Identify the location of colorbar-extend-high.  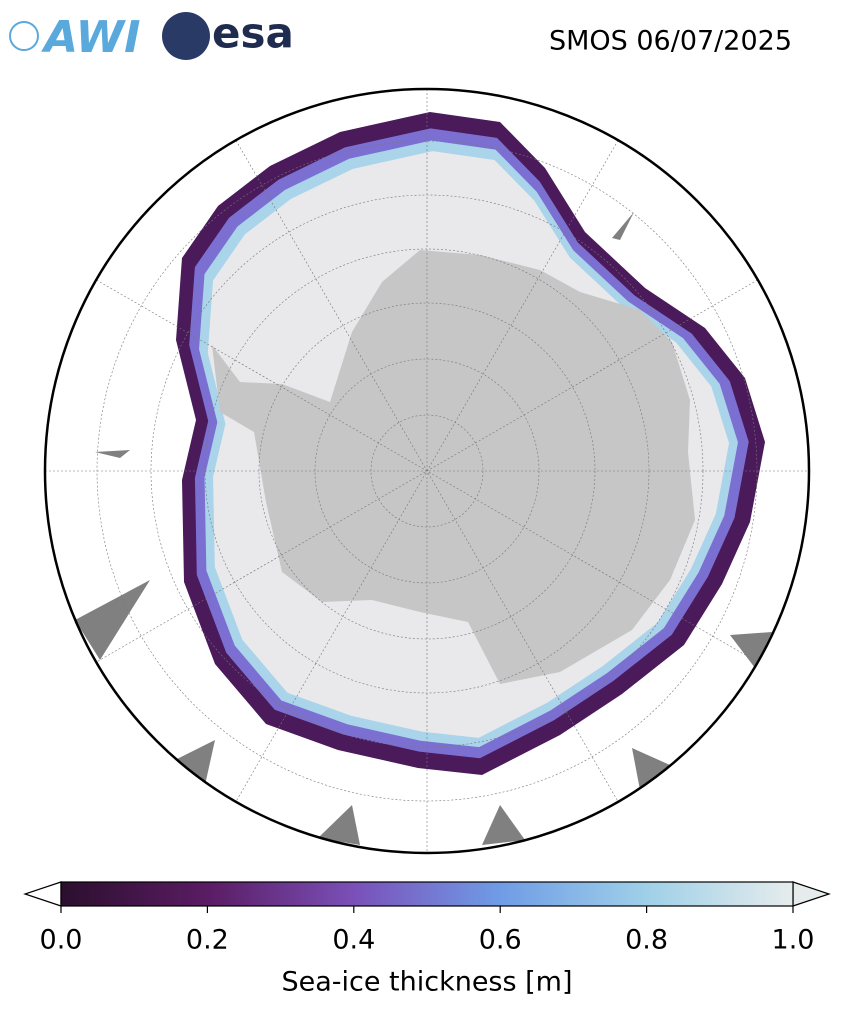
(811, 894).